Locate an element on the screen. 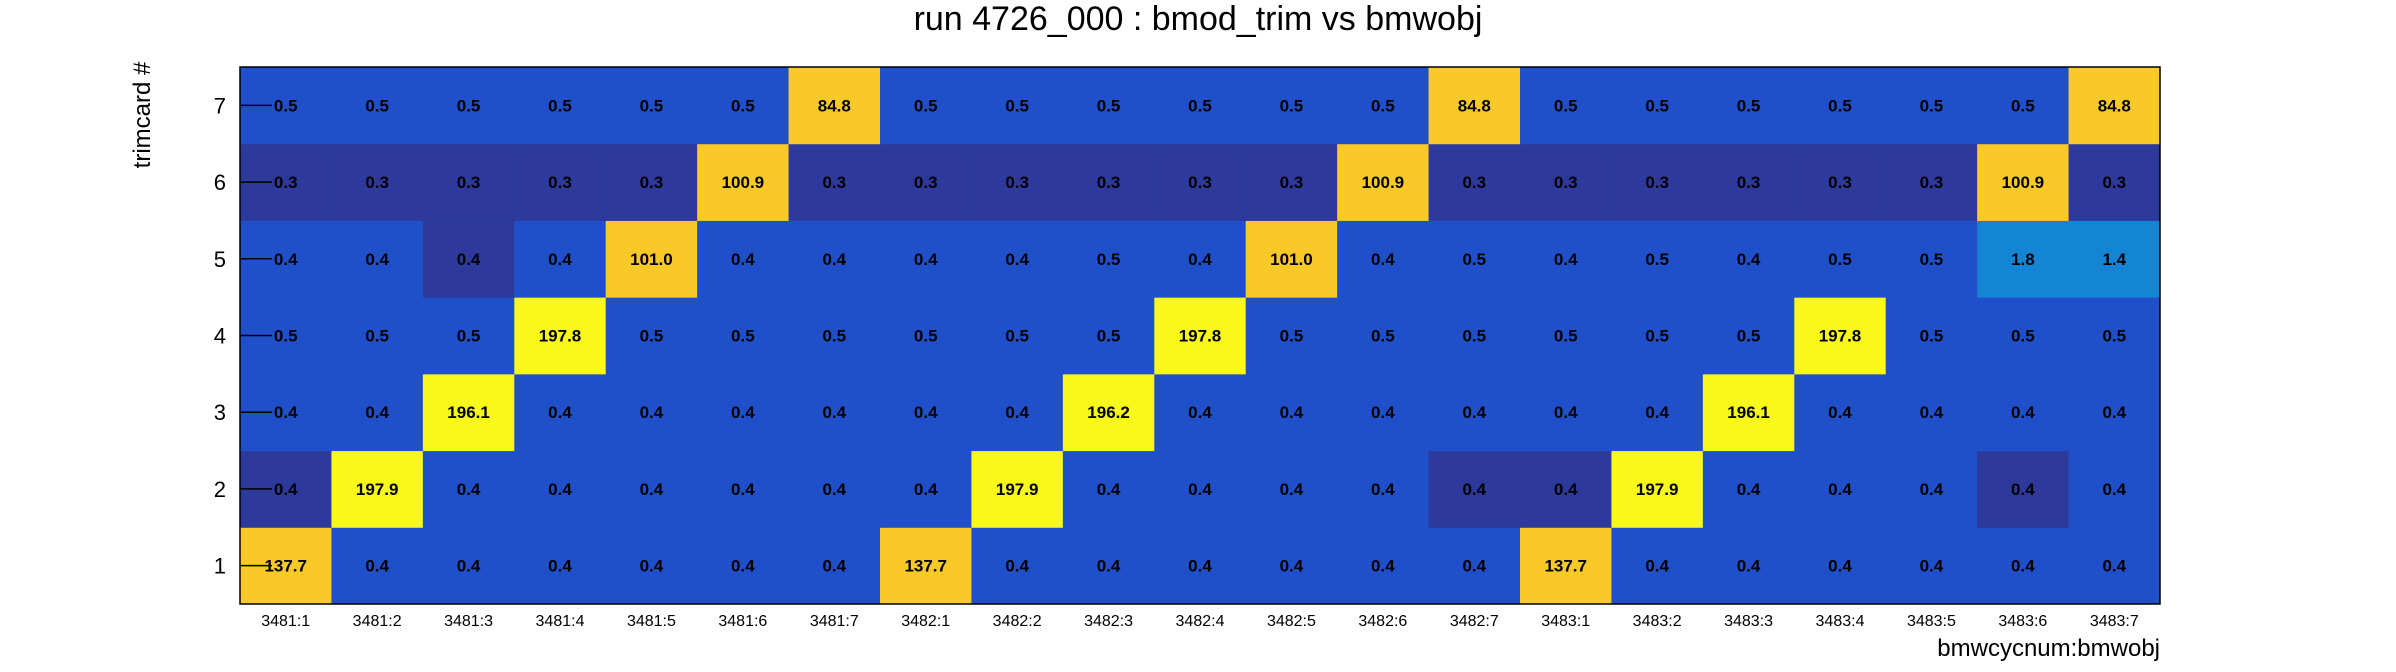 This screenshot has width=2396, height=672. cell-value-label: 137.7 is located at coordinates (285, 566).